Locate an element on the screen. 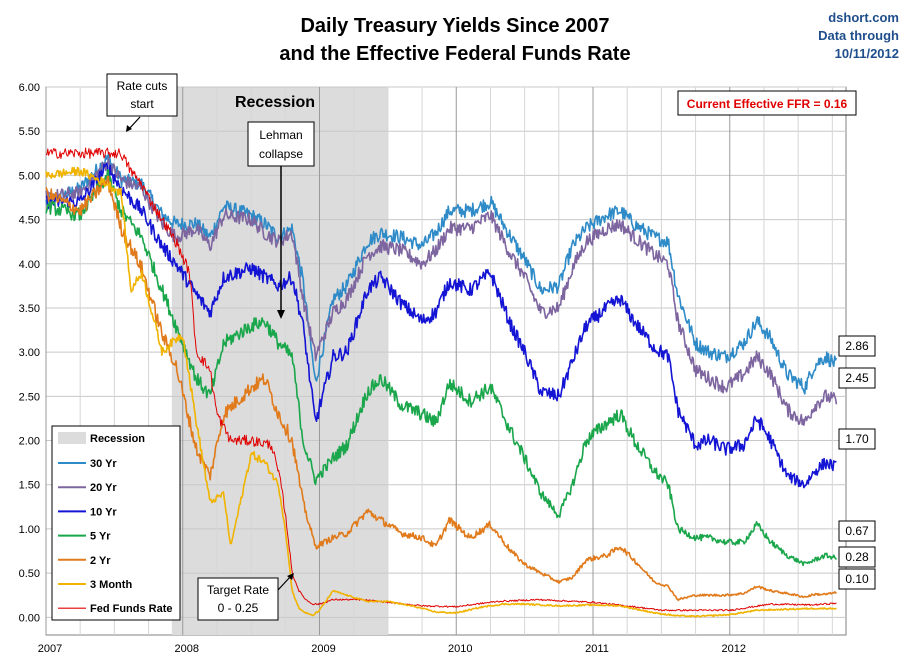 This screenshot has width=911, height=662. legend-item-label: Fed Funds Rate is located at coordinates (131, 609).